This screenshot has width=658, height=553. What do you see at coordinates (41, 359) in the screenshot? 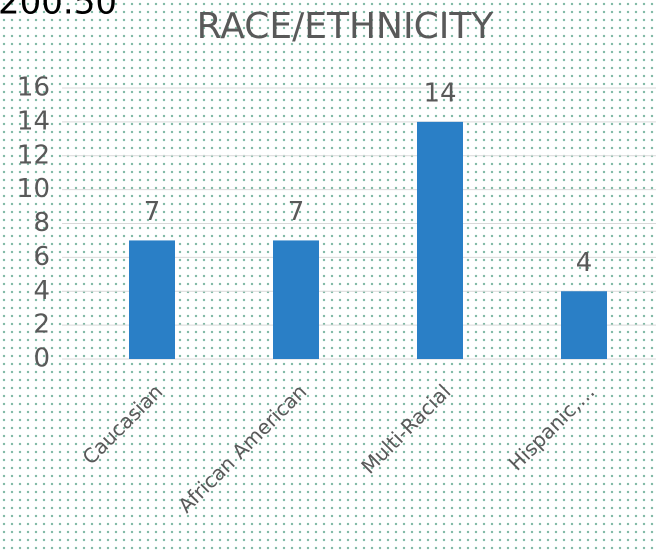
I see `y-tick-label: 0` at bounding box center [41, 359].